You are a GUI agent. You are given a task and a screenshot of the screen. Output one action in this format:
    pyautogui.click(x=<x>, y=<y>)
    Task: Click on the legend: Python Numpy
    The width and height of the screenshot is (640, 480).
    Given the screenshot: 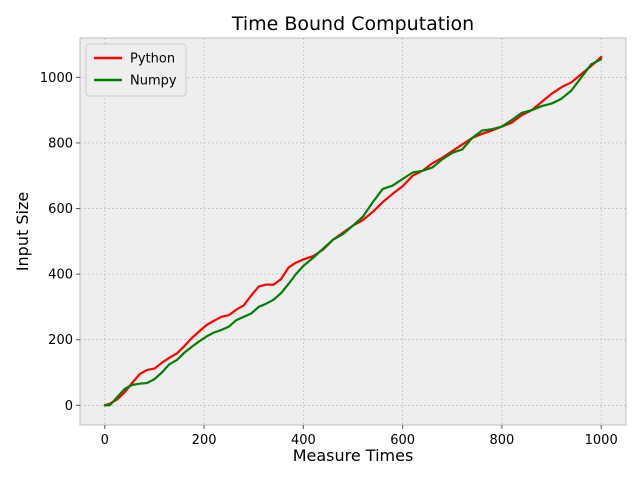 What is the action you would take?
    pyautogui.click(x=136, y=70)
    